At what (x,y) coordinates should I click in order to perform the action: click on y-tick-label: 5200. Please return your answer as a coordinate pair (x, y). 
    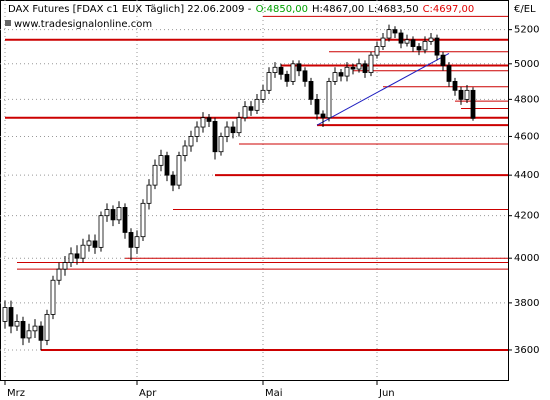
    Looking at the image, I should click on (526, 30).